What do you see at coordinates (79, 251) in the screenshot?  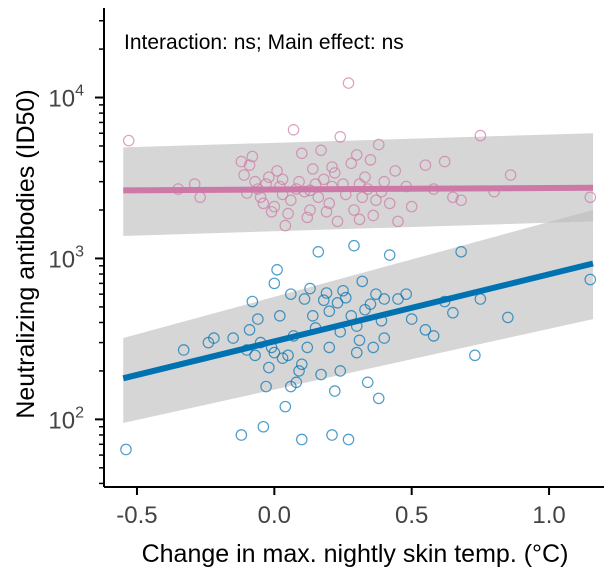 I see `y-tick-label-exponent: 3` at bounding box center [79, 251].